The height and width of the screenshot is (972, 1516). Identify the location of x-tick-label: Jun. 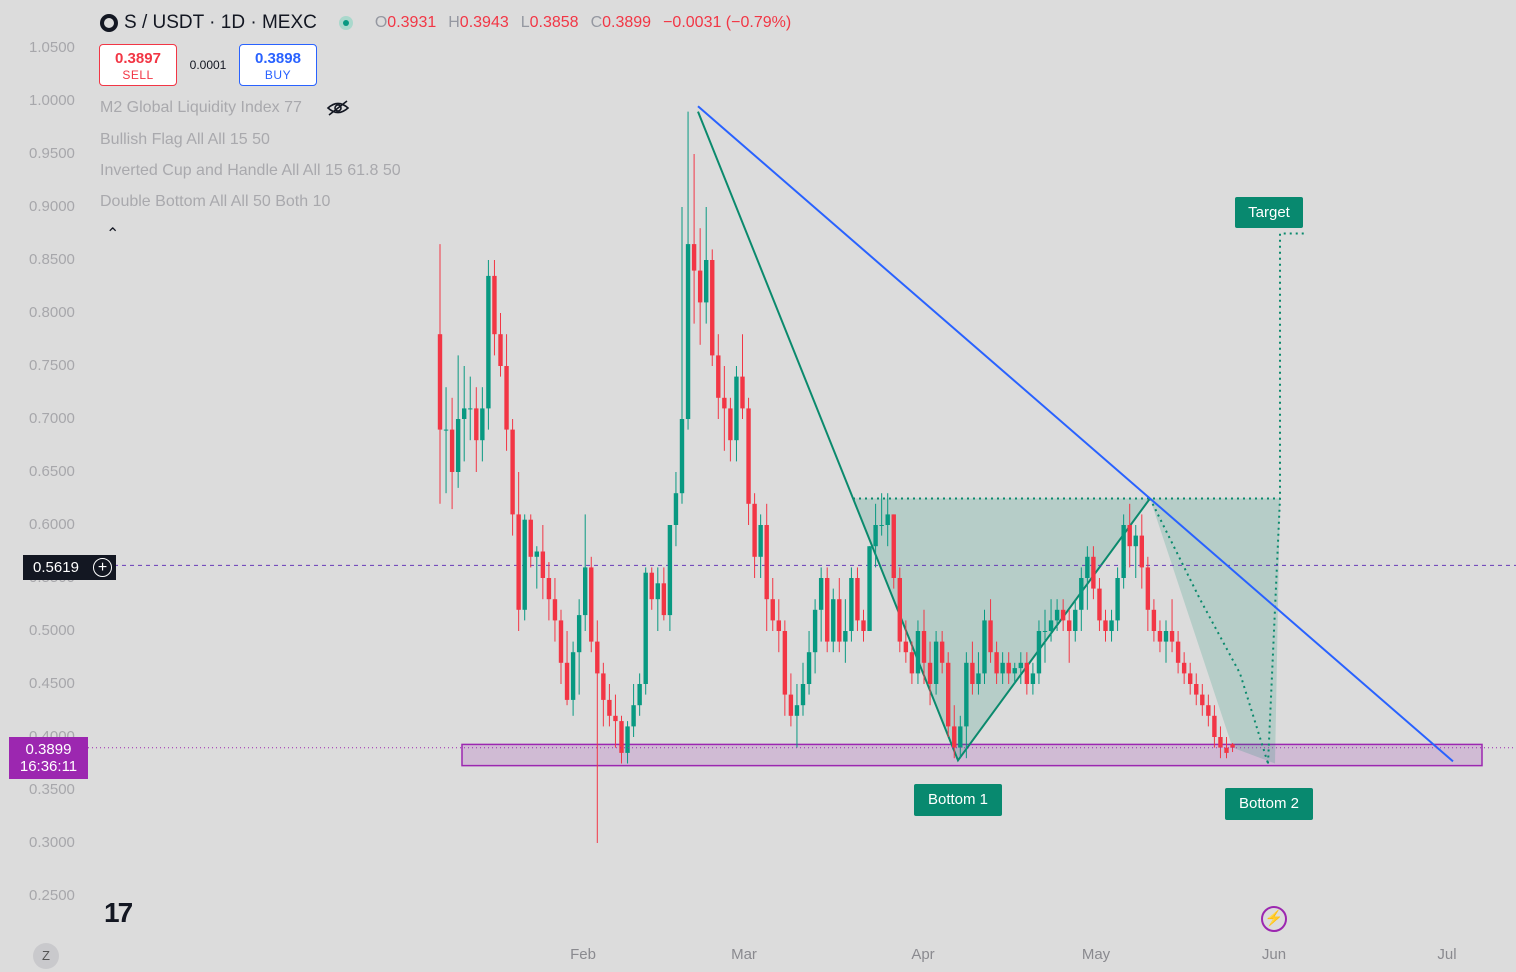
(1274, 954).